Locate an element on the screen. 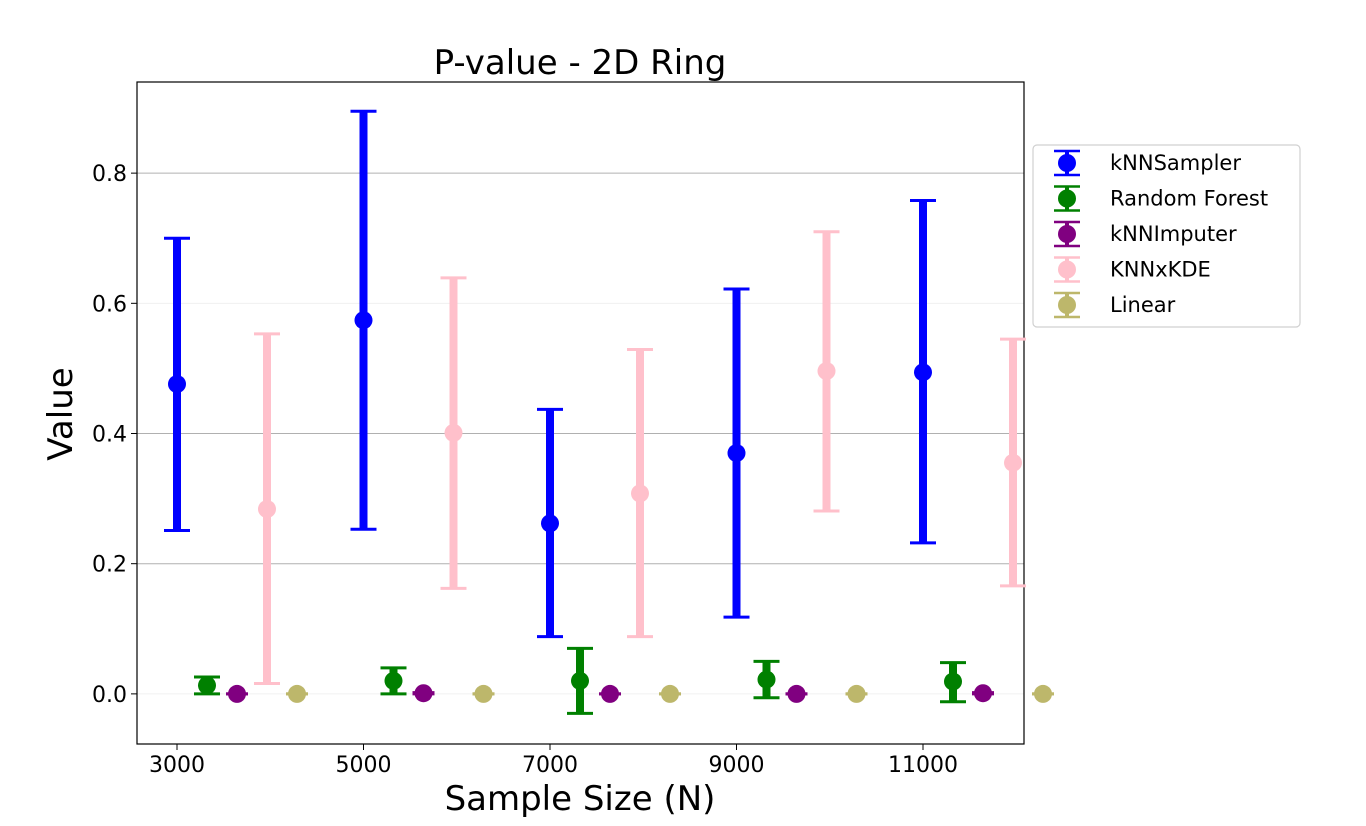 This screenshot has width=1366, height=826. series-random-forest is located at coordinates (580, 680).